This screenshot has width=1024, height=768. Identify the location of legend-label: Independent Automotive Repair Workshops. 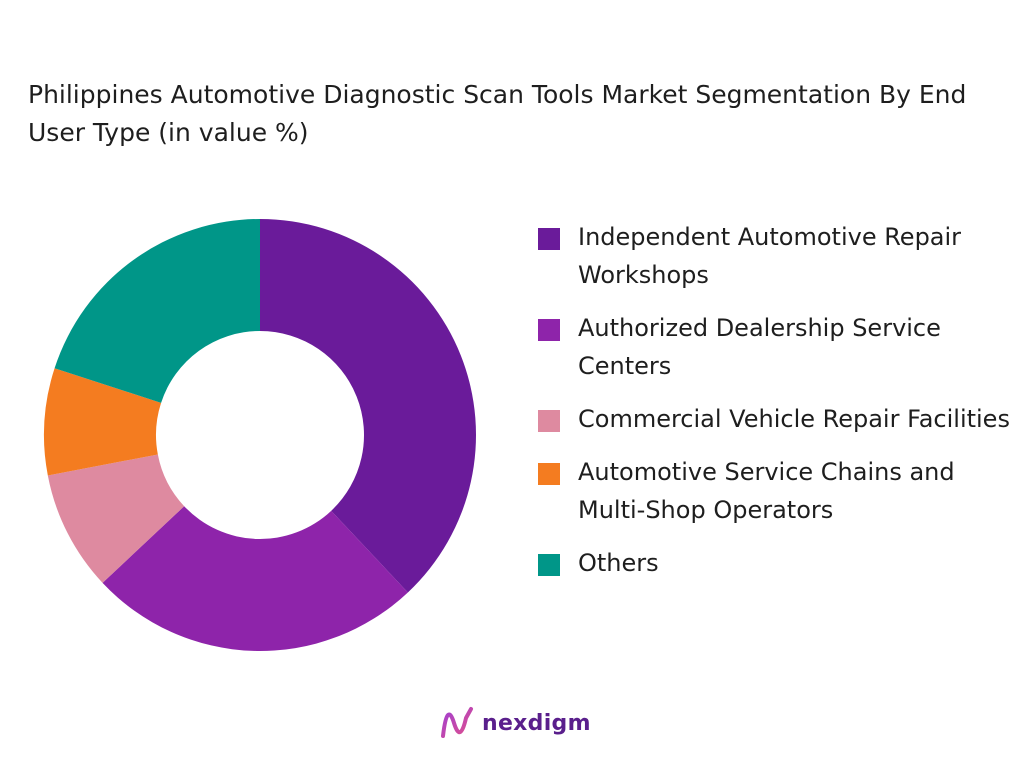
(770, 256).